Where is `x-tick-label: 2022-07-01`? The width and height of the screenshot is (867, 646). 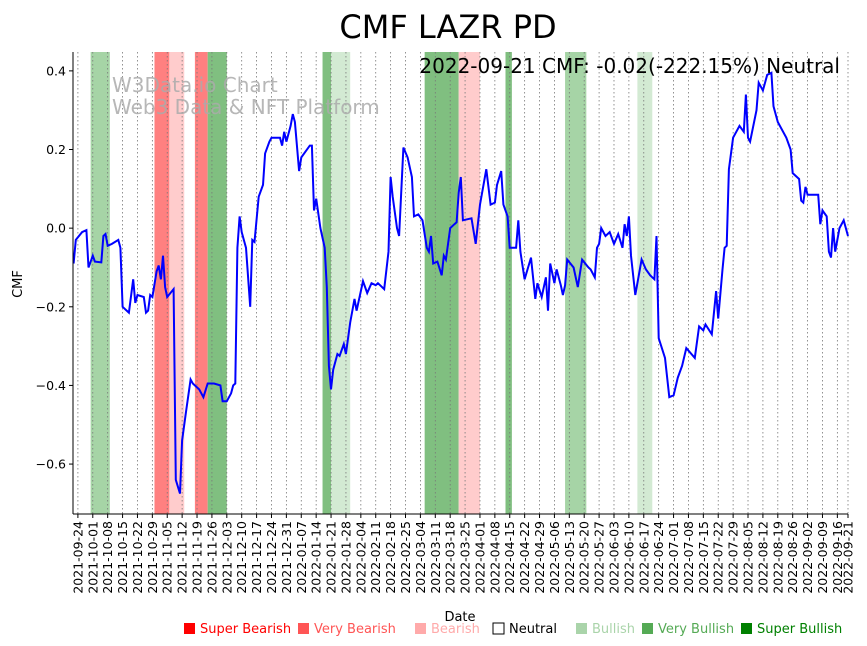
x-tick-label: 2022-07-01 is located at coordinates (673, 557).